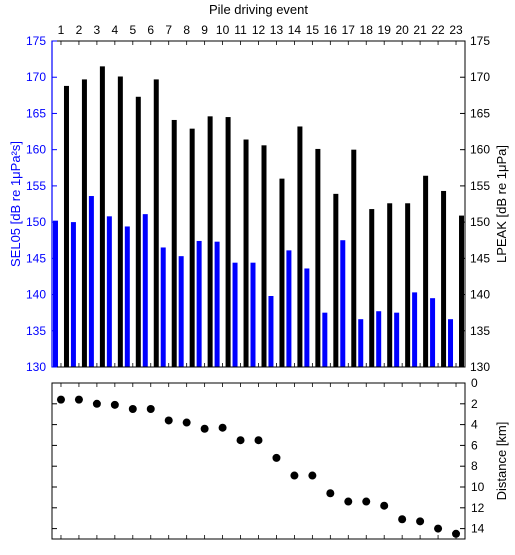 This screenshot has height=555, width=515. I want to click on x-tick-label: 9, so click(204, 30).